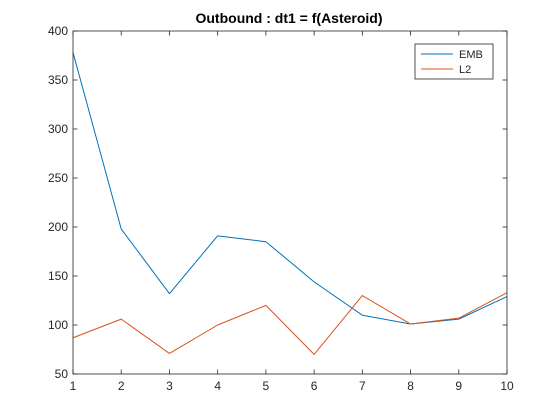 The image size is (560, 420). Describe the element at coordinates (58, 178) in the screenshot. I see `y-tick-label: 250` at that location.